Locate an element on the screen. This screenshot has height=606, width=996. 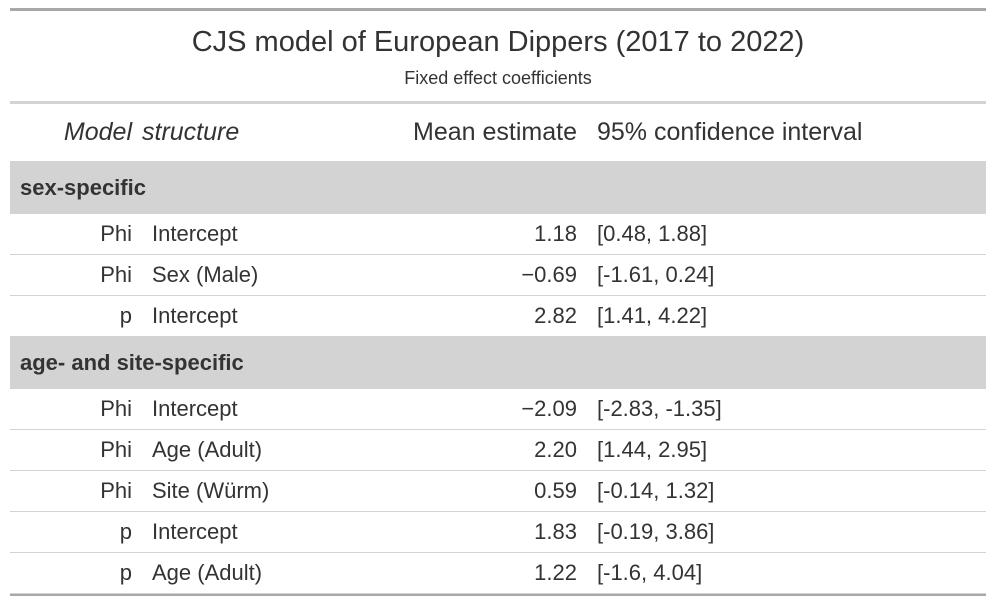
table-row: Phi Site (Würm) 0.59 [-0.14, 1.32] is located at coordinates (498, 491).